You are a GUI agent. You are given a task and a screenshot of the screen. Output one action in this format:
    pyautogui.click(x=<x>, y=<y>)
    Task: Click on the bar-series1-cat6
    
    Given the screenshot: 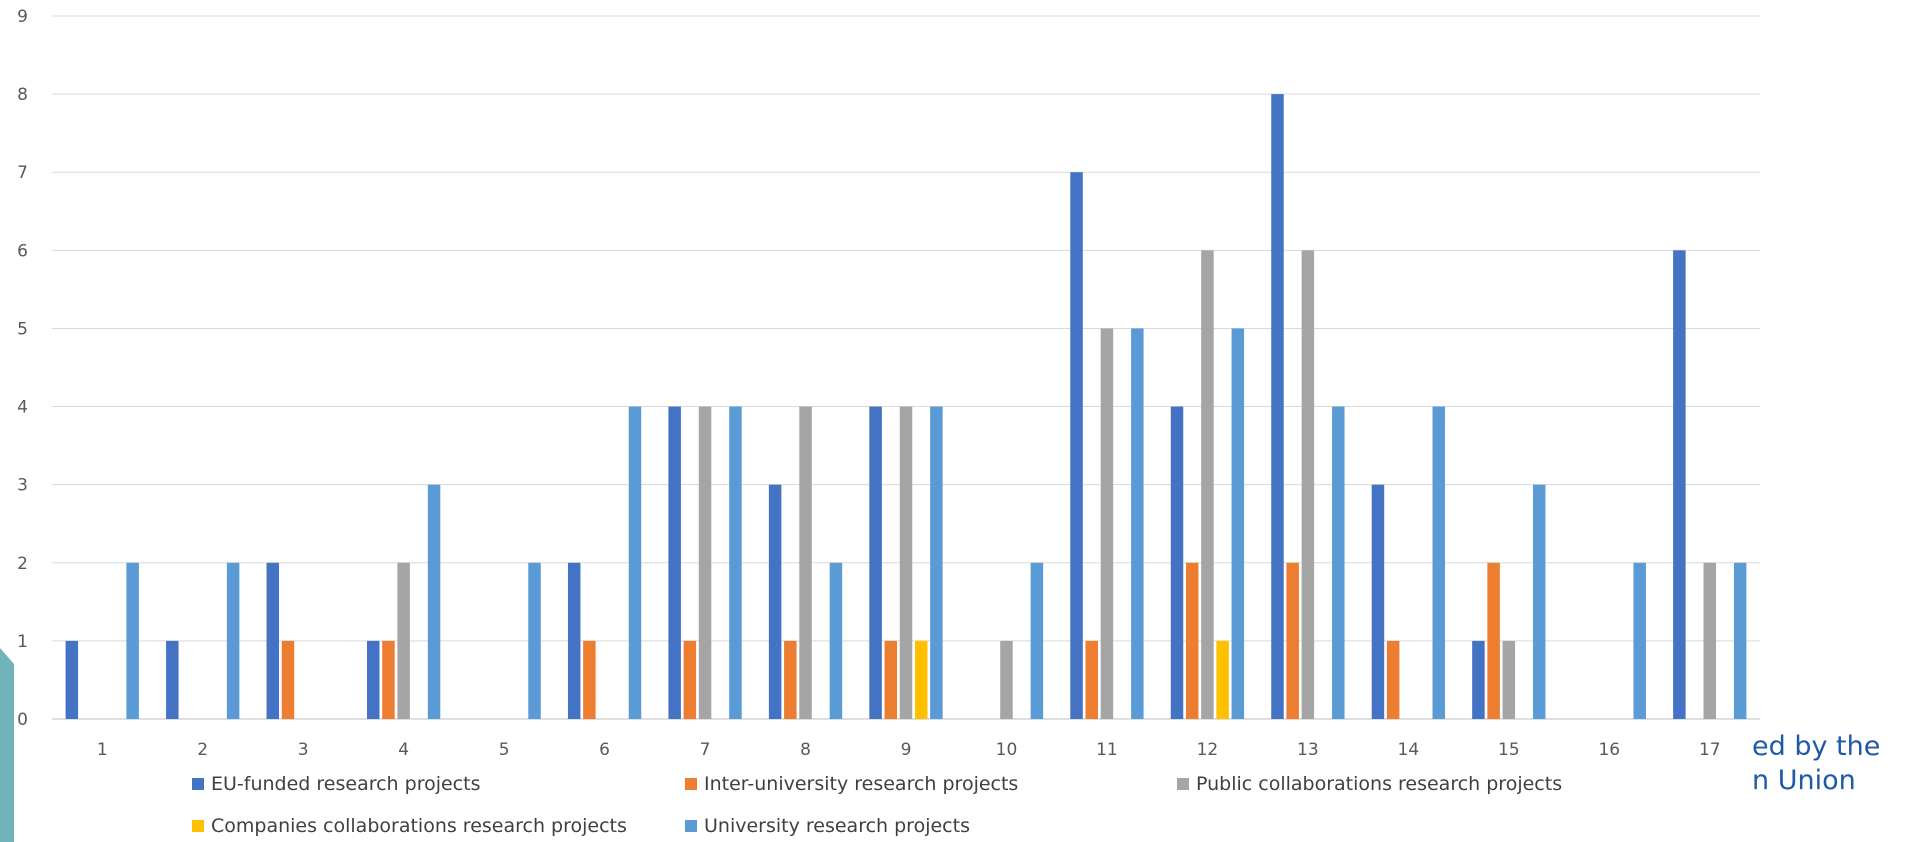 What is the action you would take?
    pyautogui.click(x=574, y=640)
    